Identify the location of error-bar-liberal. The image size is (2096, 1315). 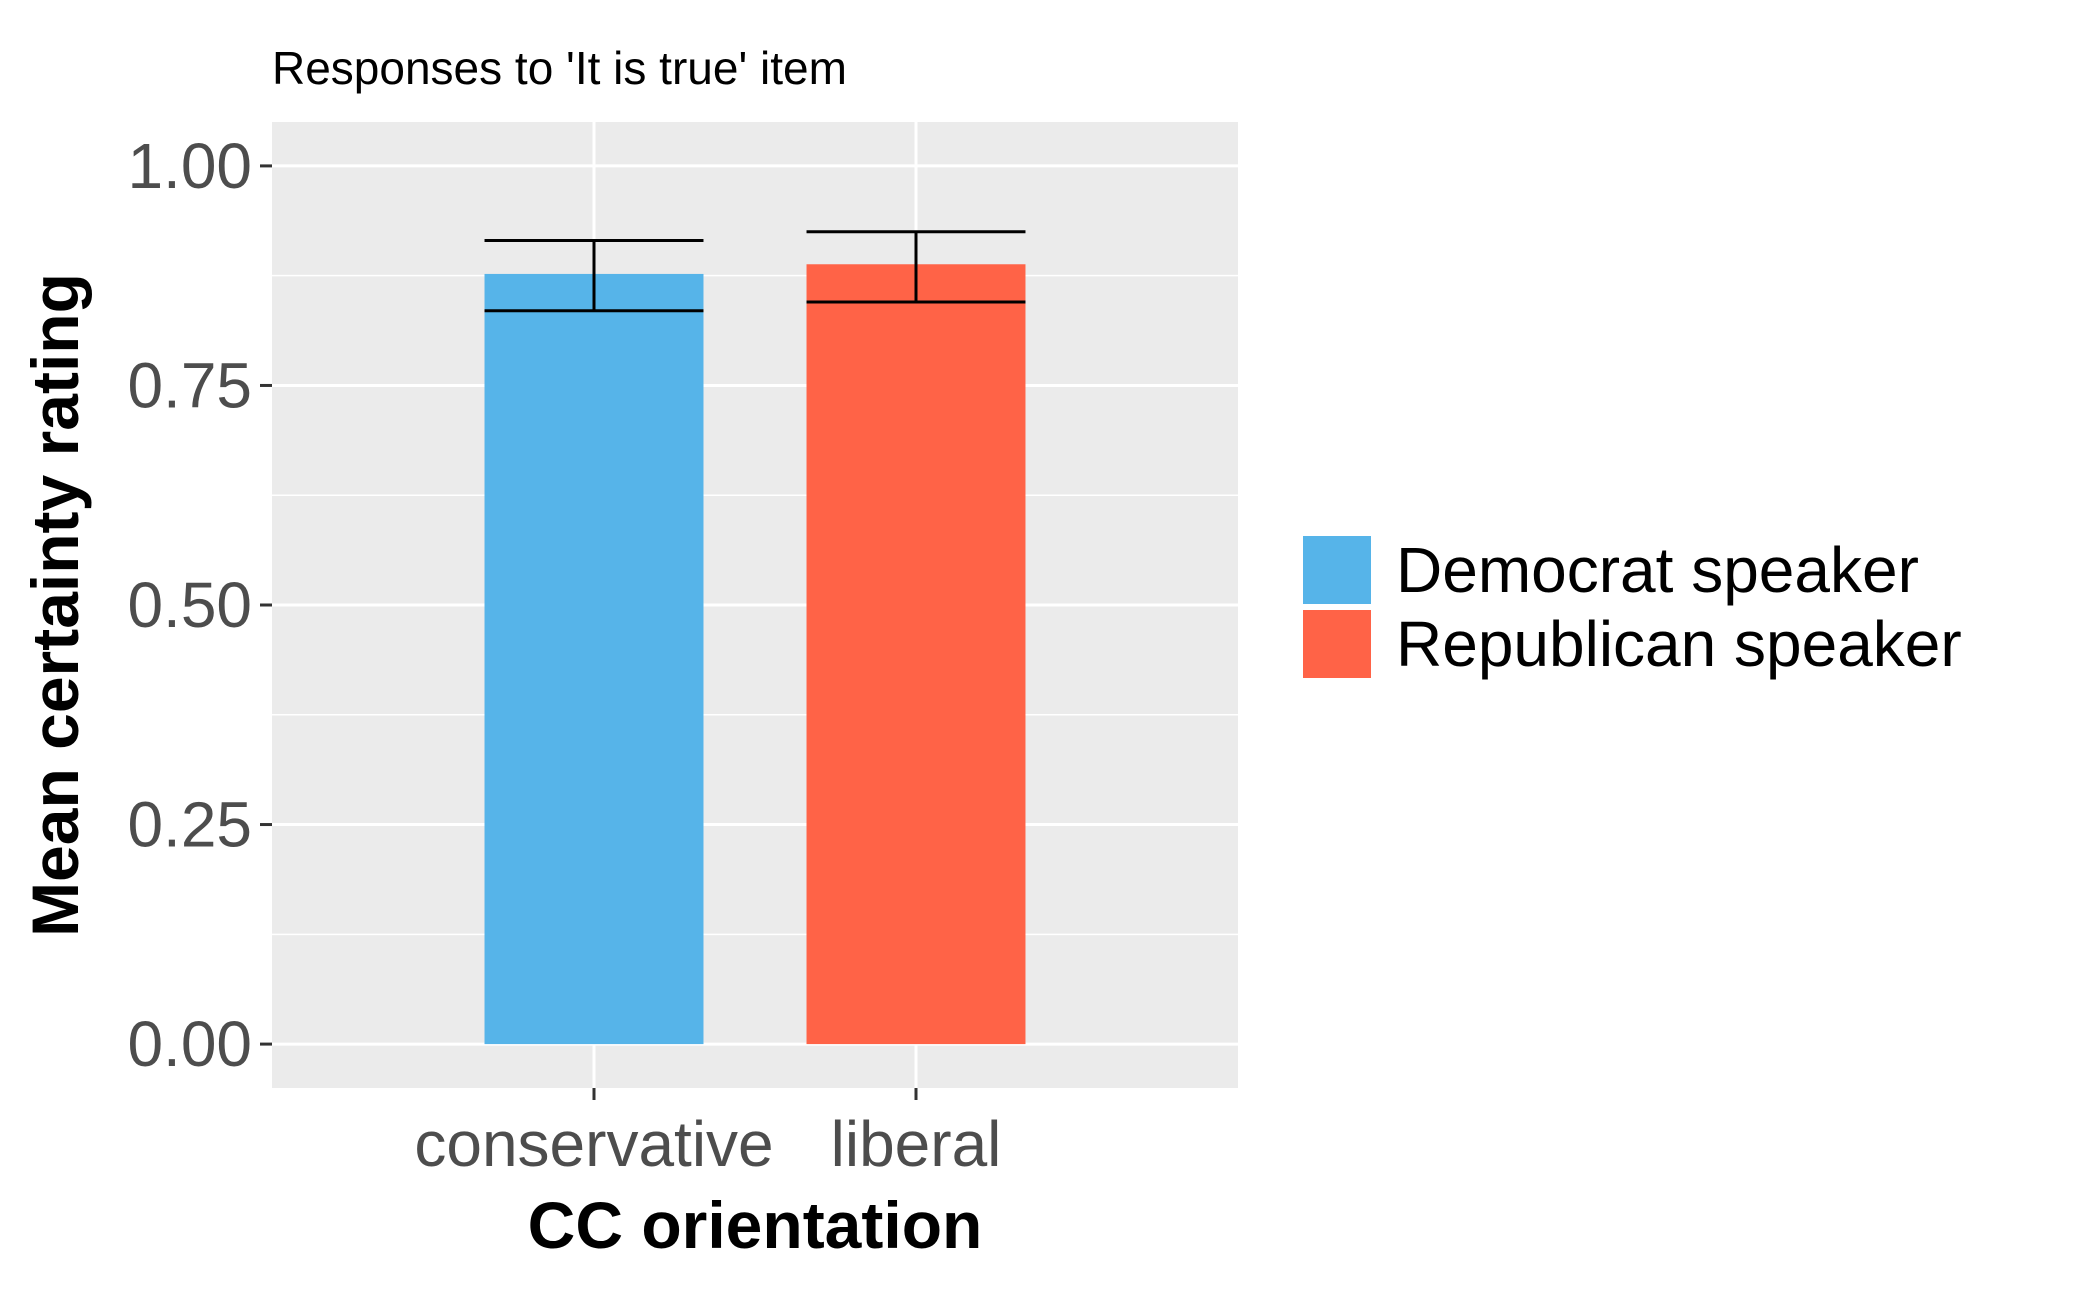
(916, 267).